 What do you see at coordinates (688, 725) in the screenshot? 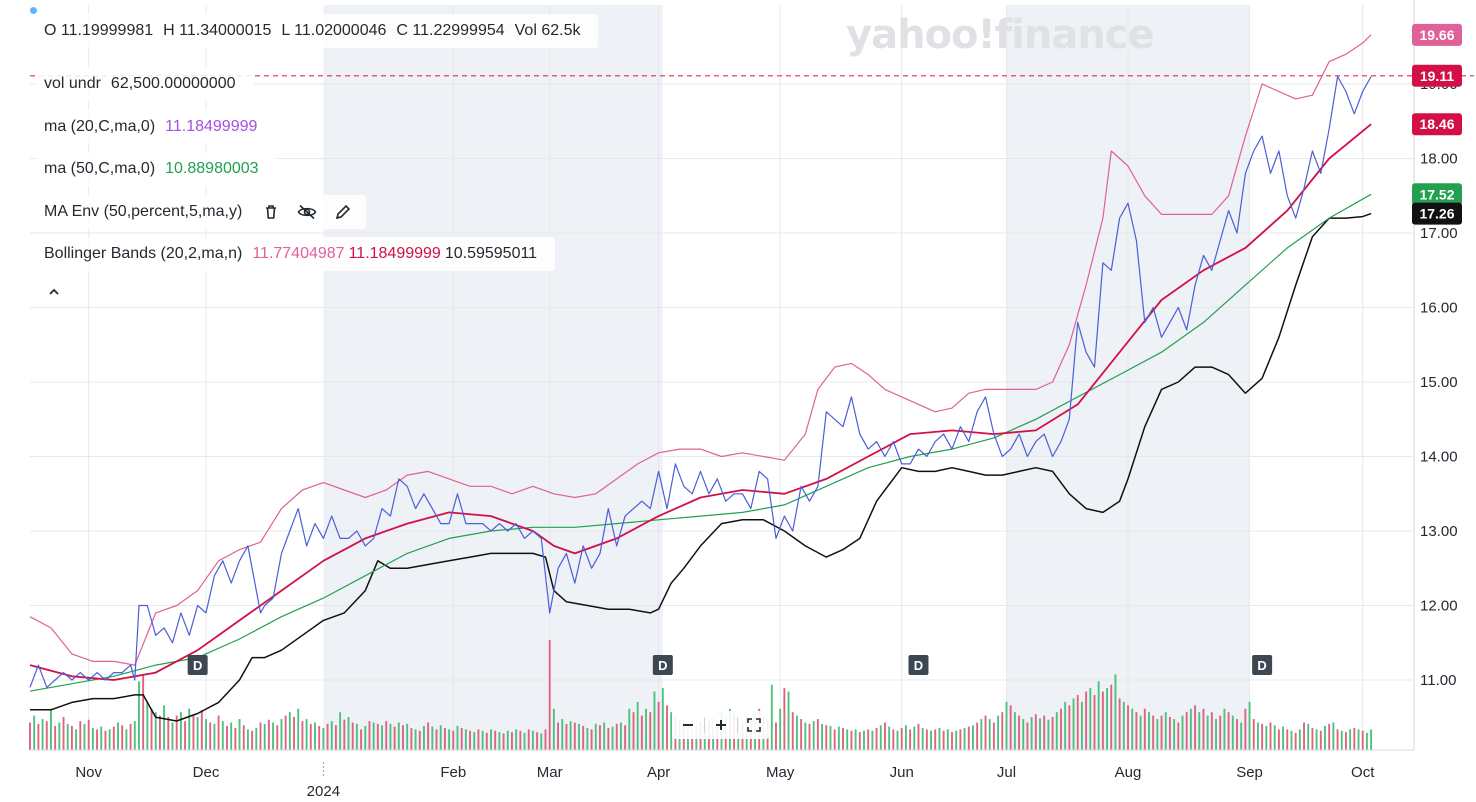
I see `minus-icon` at bounding box center [688, 725].